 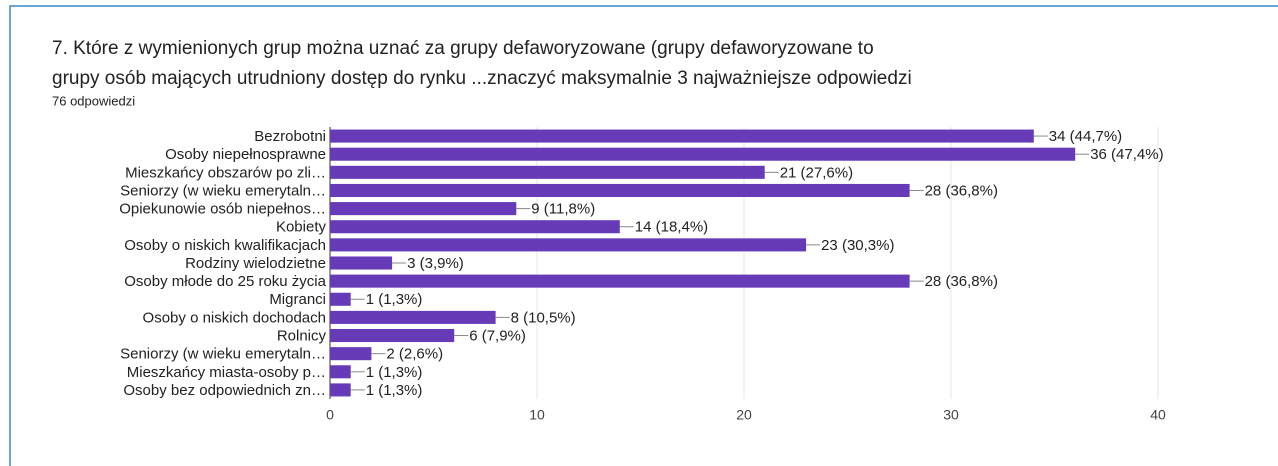 I want to click on y-tick-label: Migranci, so click(x=297, y=299).